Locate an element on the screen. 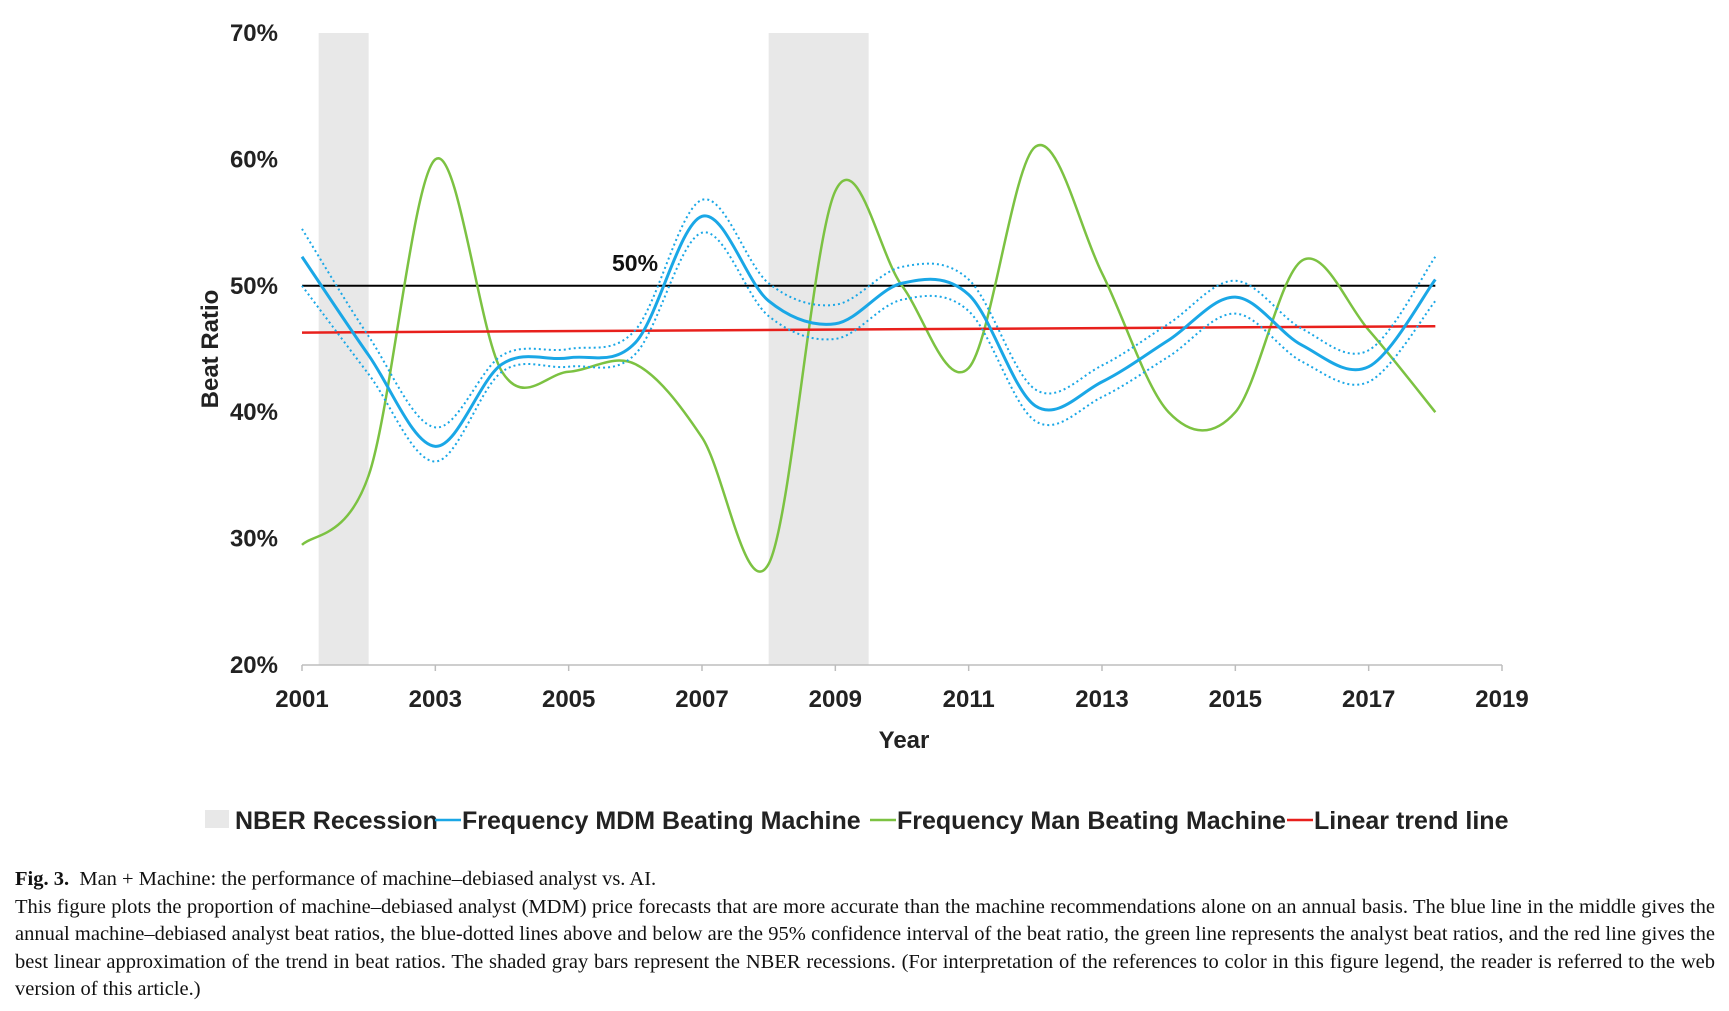  y-tick-label: 30% is located at coordinates (254, 539).